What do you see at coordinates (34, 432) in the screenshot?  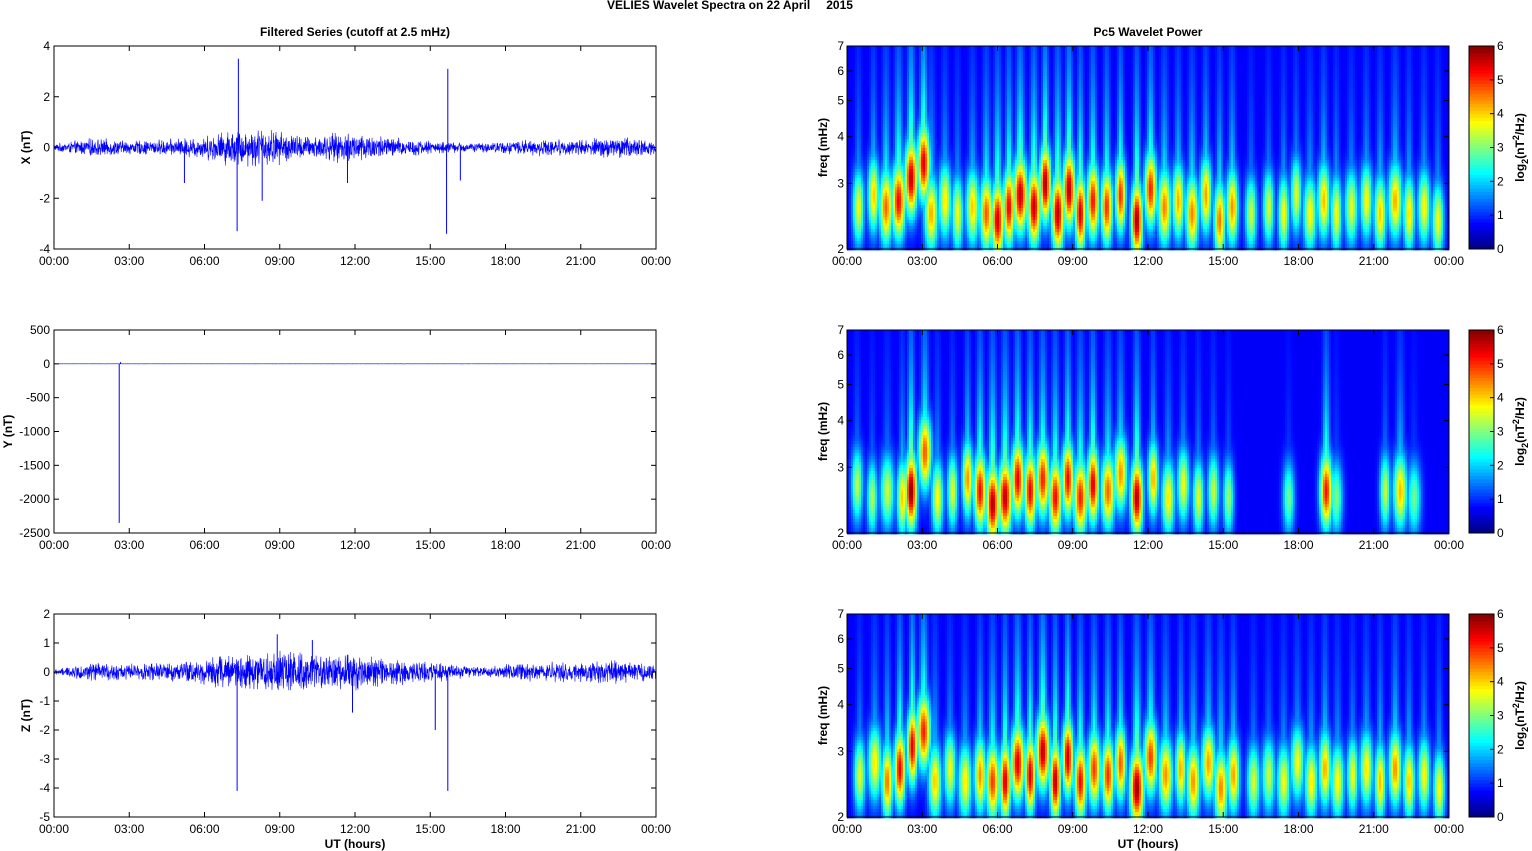 I see `y-tick-label: -1000` at bounding box center [34, 432].